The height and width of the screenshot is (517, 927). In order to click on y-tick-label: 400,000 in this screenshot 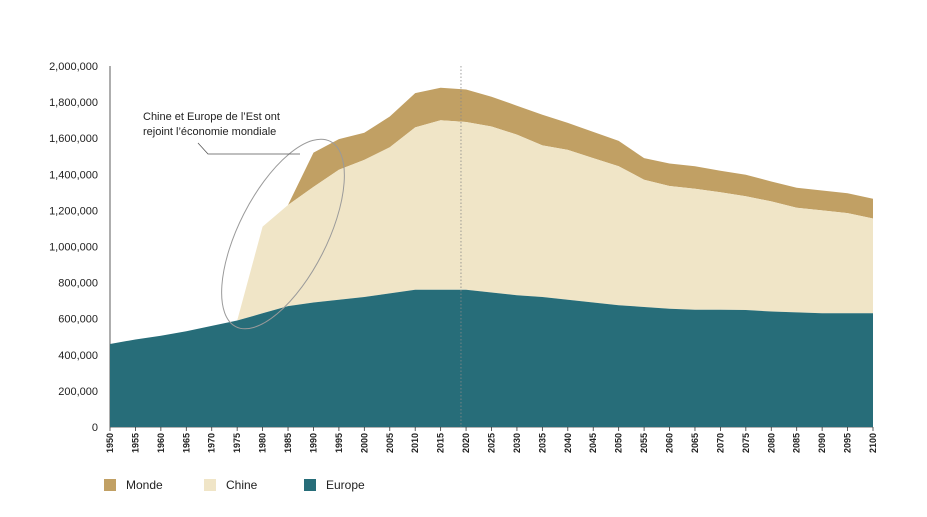, I will do `click(78, 356)`.